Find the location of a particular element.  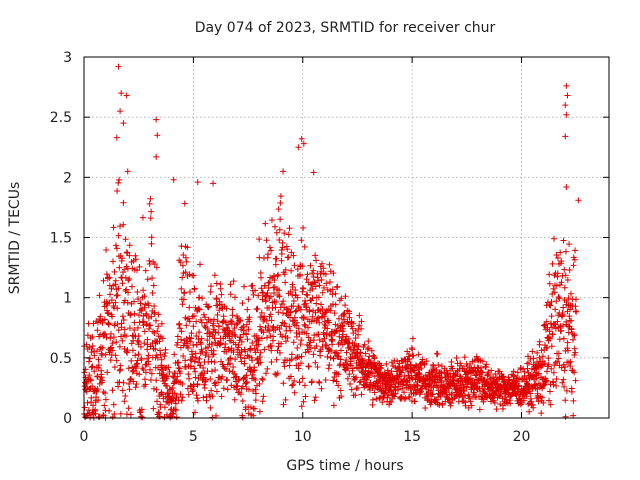

data-point-2090 is located at coordinates (472, 370).